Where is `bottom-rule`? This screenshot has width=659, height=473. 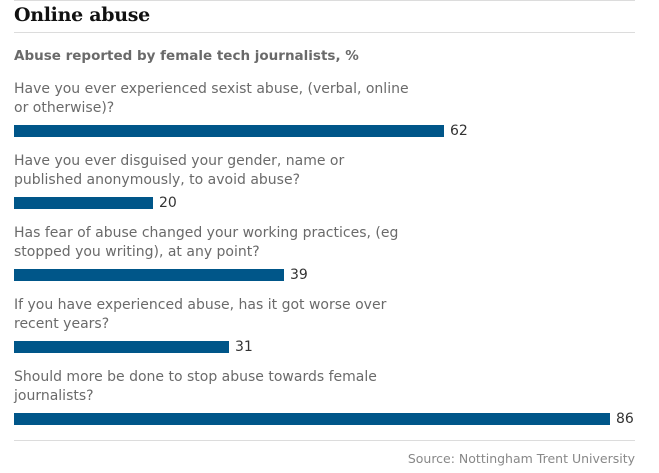 bottom-rule is located at coordinates (324, 440).